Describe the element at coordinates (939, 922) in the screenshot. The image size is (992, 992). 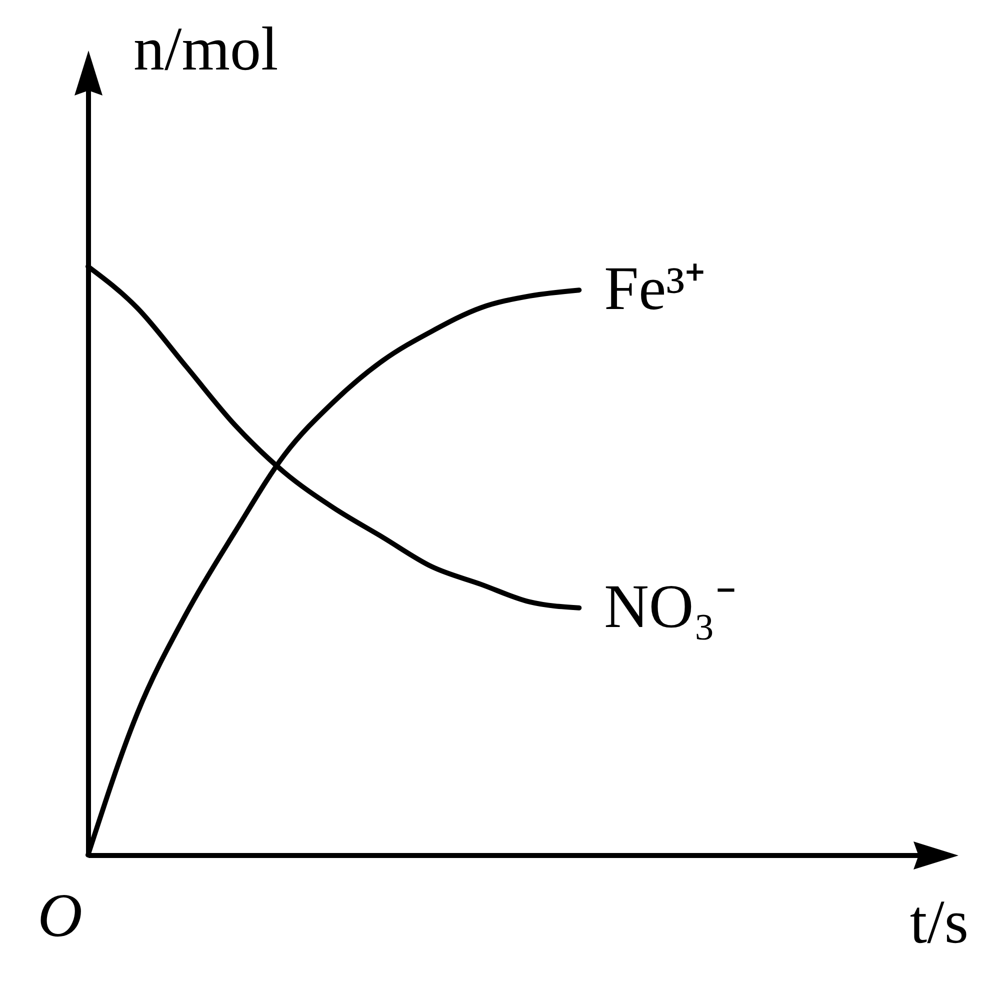
I see `x-axis-title: t/s` at that location.